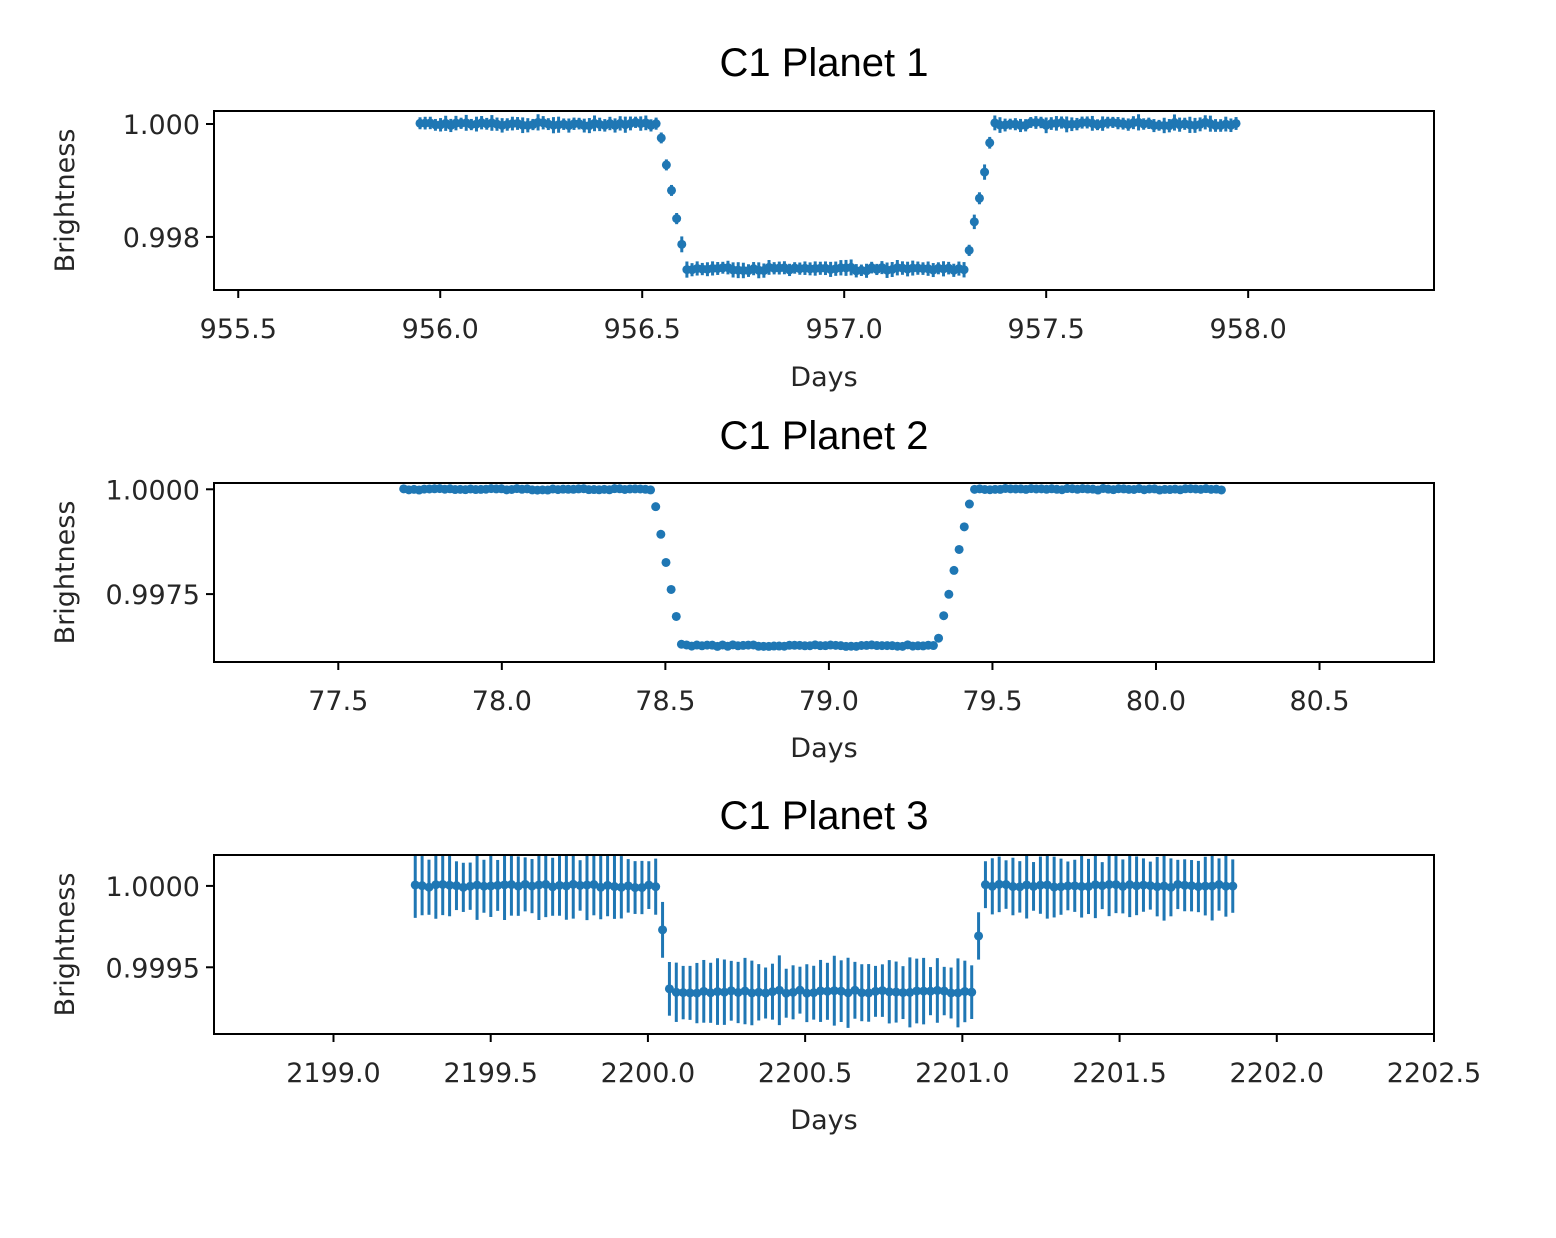 This screenshot has width=1556, height=1238. Describe the element at coordinates (238, 329) in the screenshot. I see `x-tick-label: 955.5` at that location.